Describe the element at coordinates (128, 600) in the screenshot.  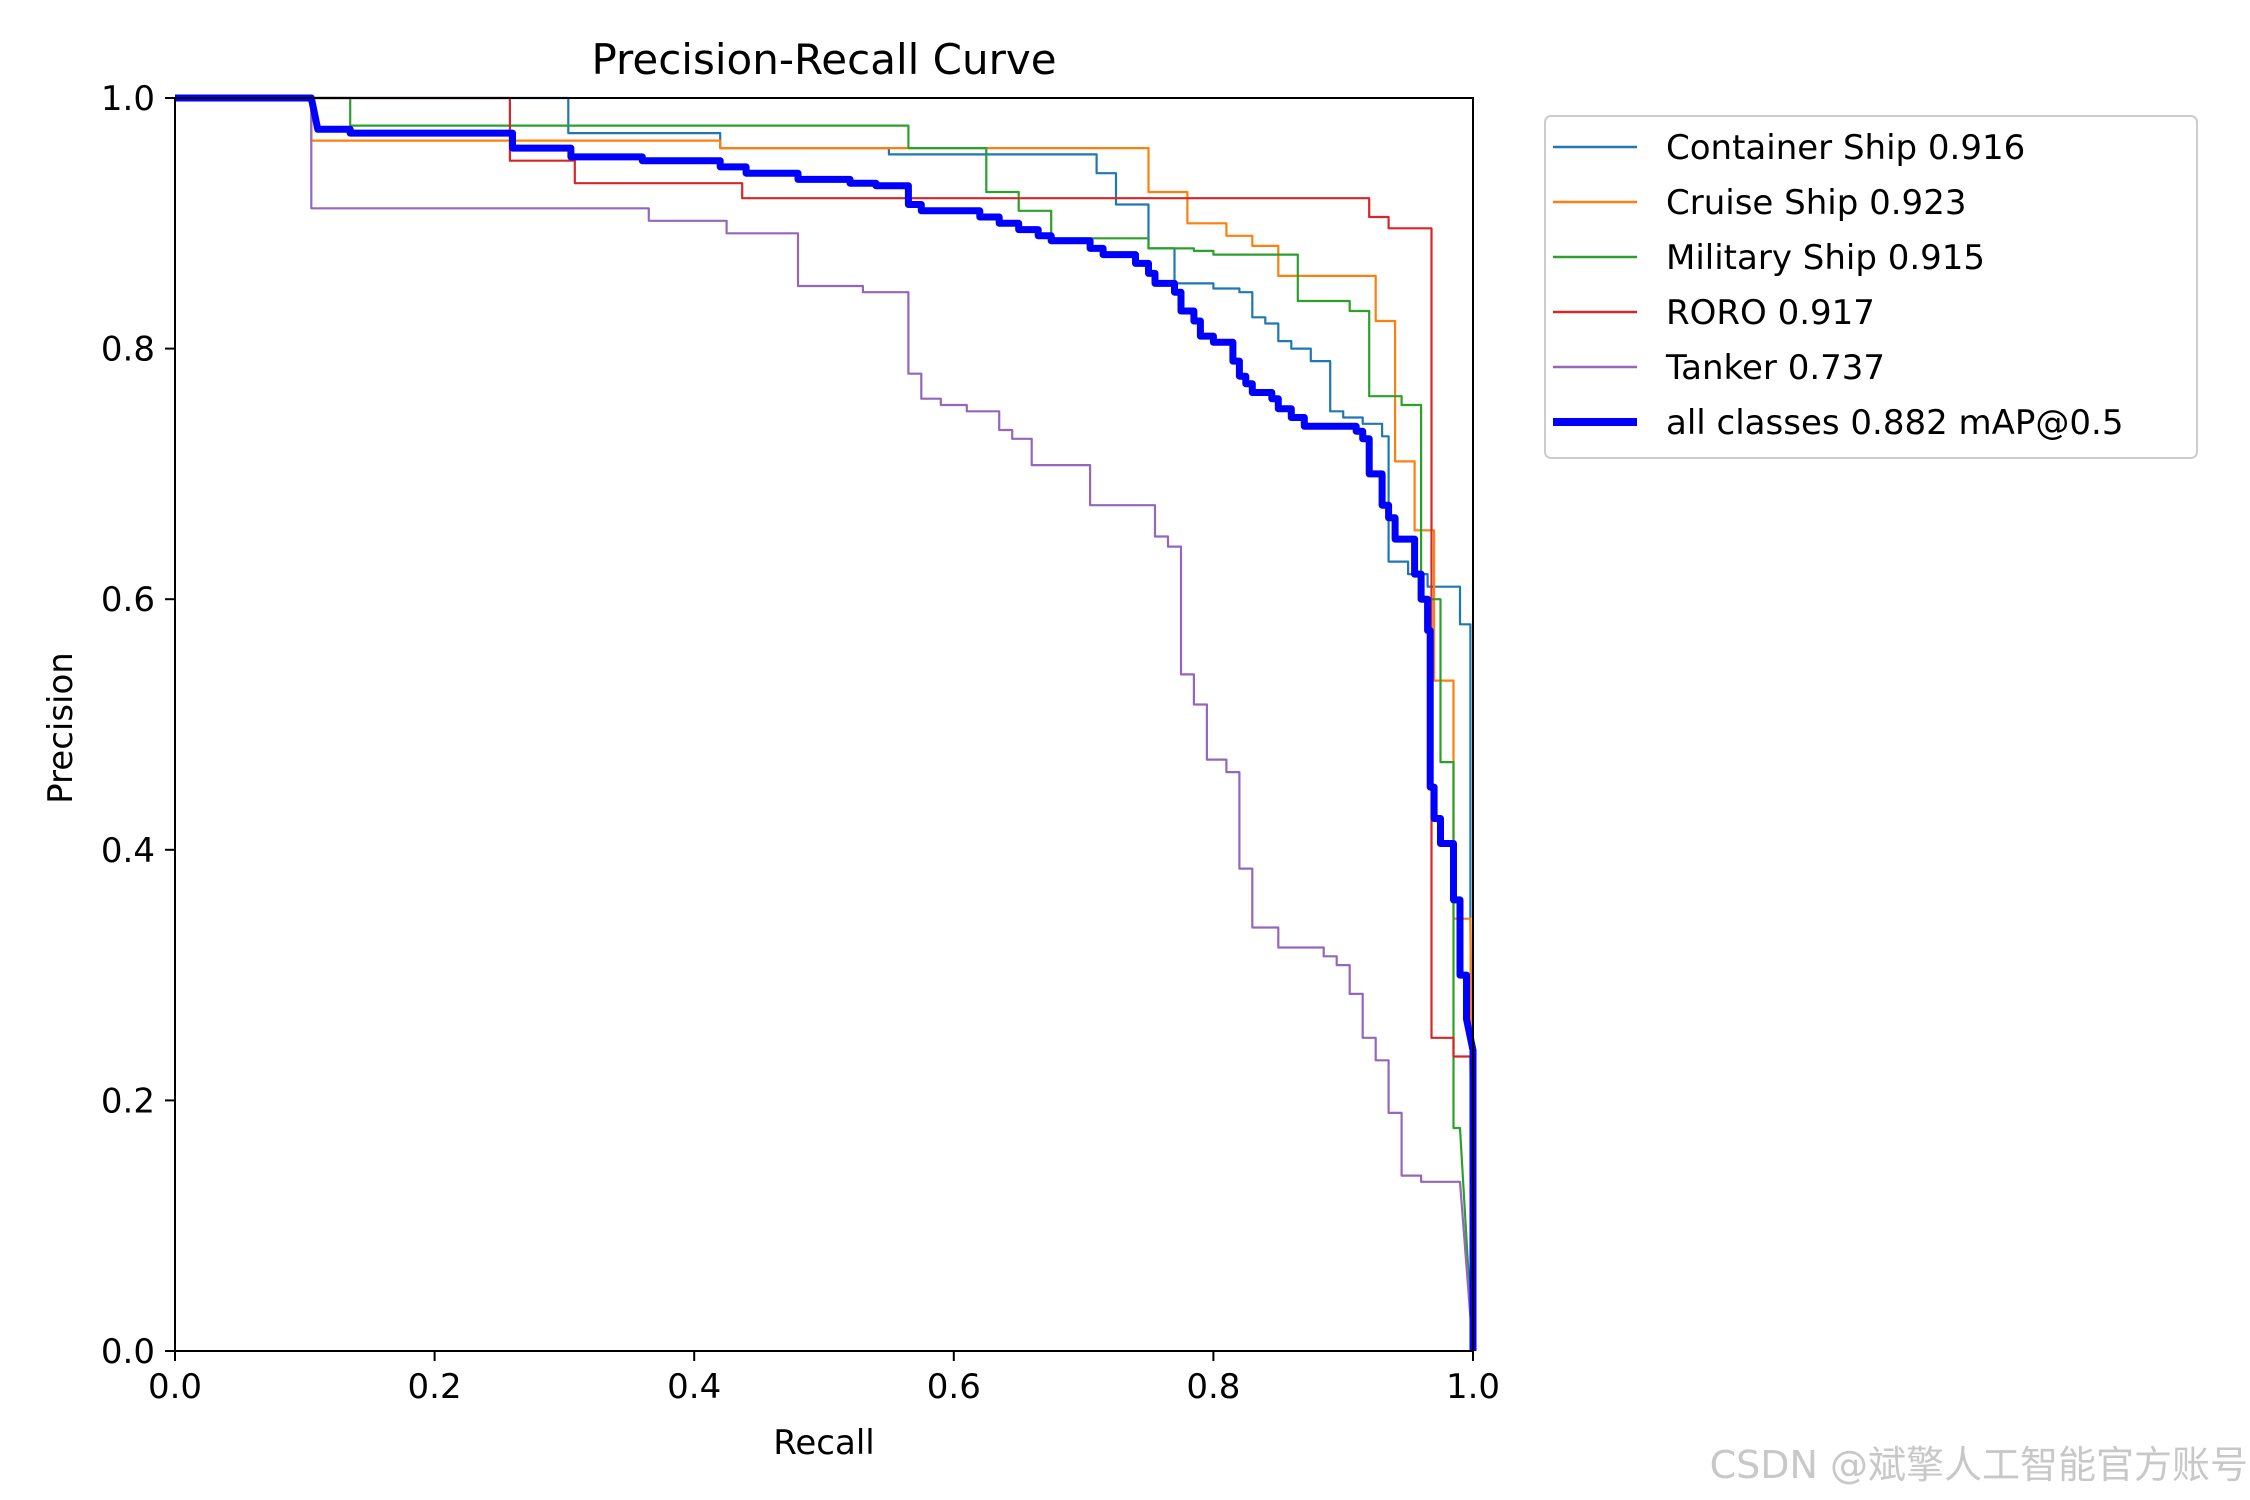
I see `y-tick-label: 0.6` at that location.